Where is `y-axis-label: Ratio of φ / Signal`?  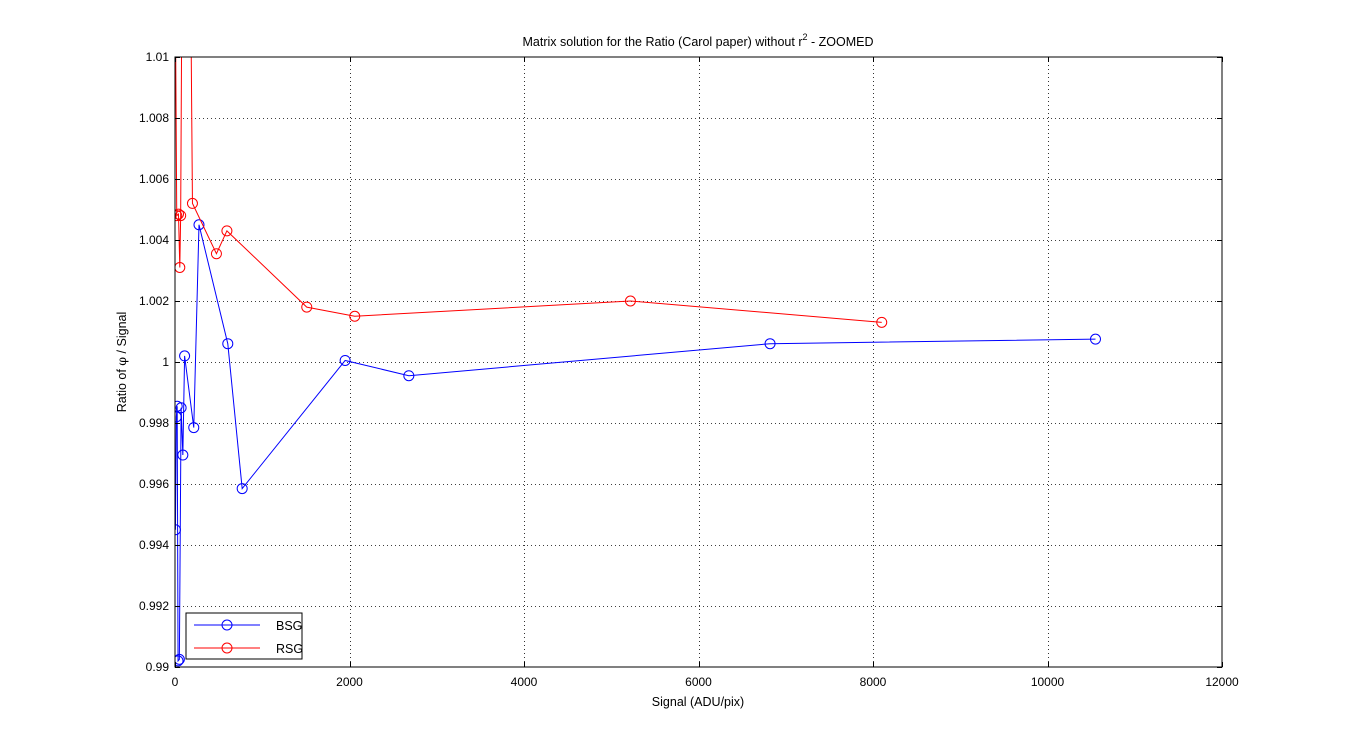
y-axis-label: Ratio of φ / Signal is located at coordinates (121, 362).